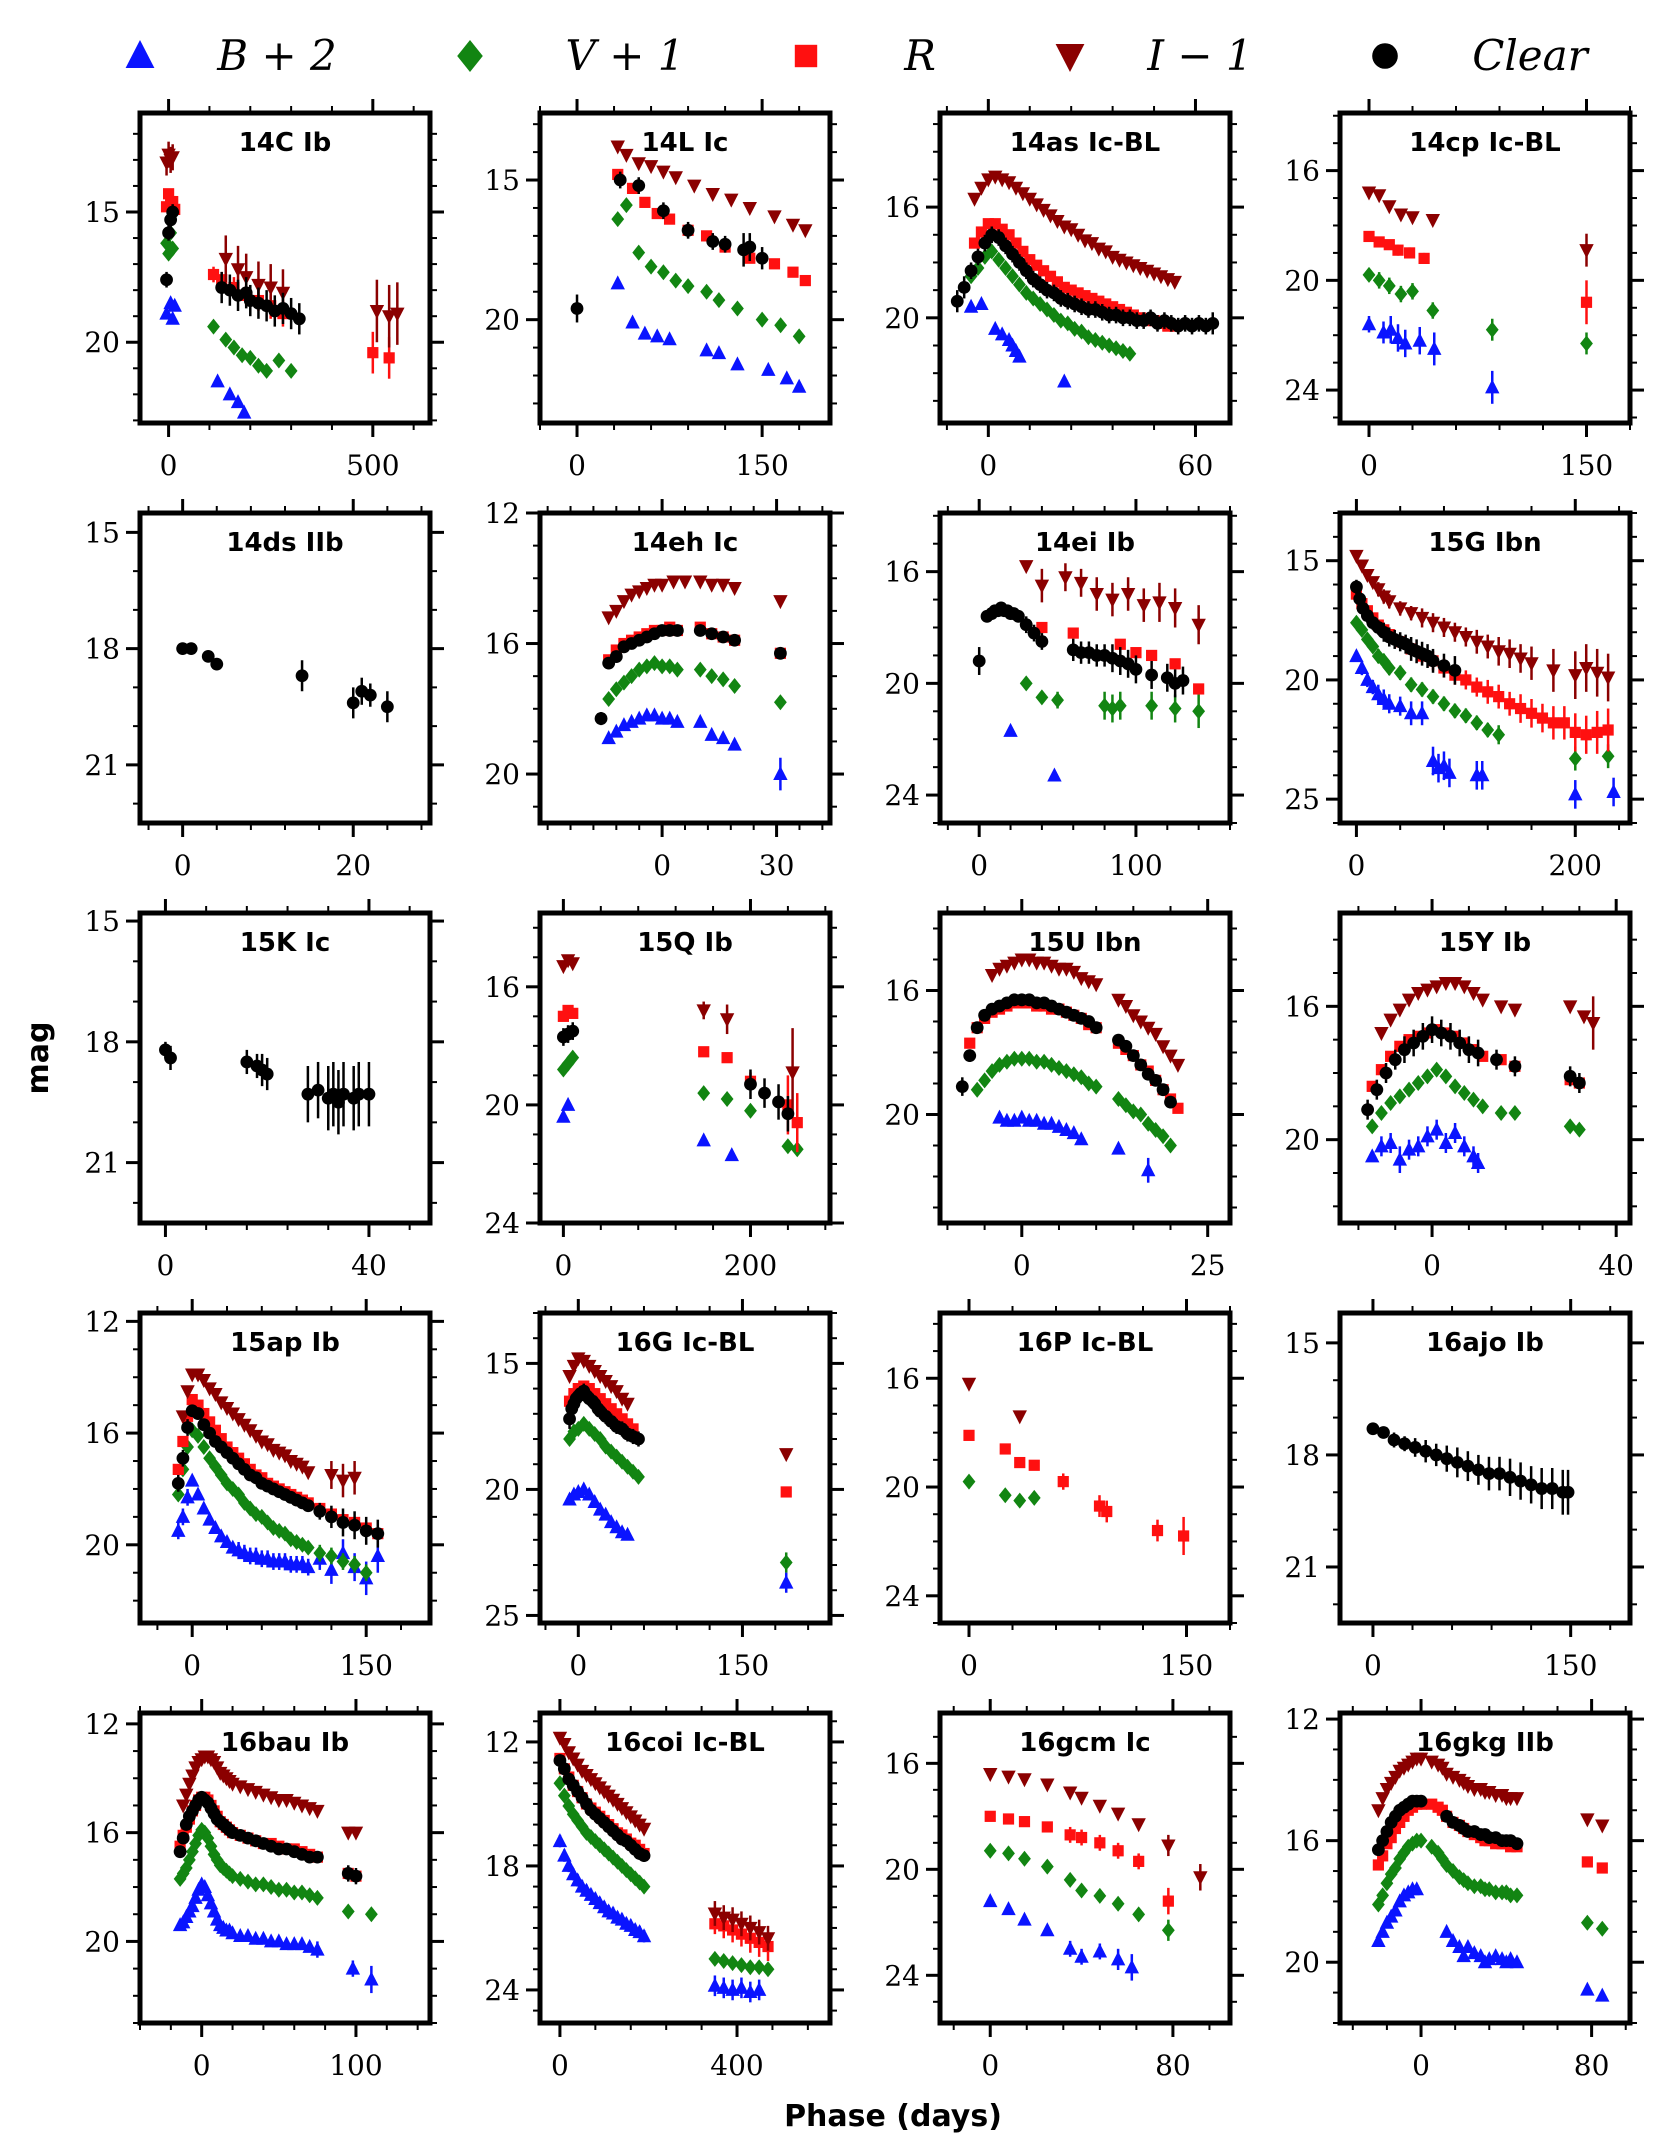 The height and width of the screenshot is (2134, 1661). What do you see at coordinates (264, 1890) in the screenshot?
I see `panel-16: 0 100 12 16 20 16bau Ib` at bounding box center [264, 1890].